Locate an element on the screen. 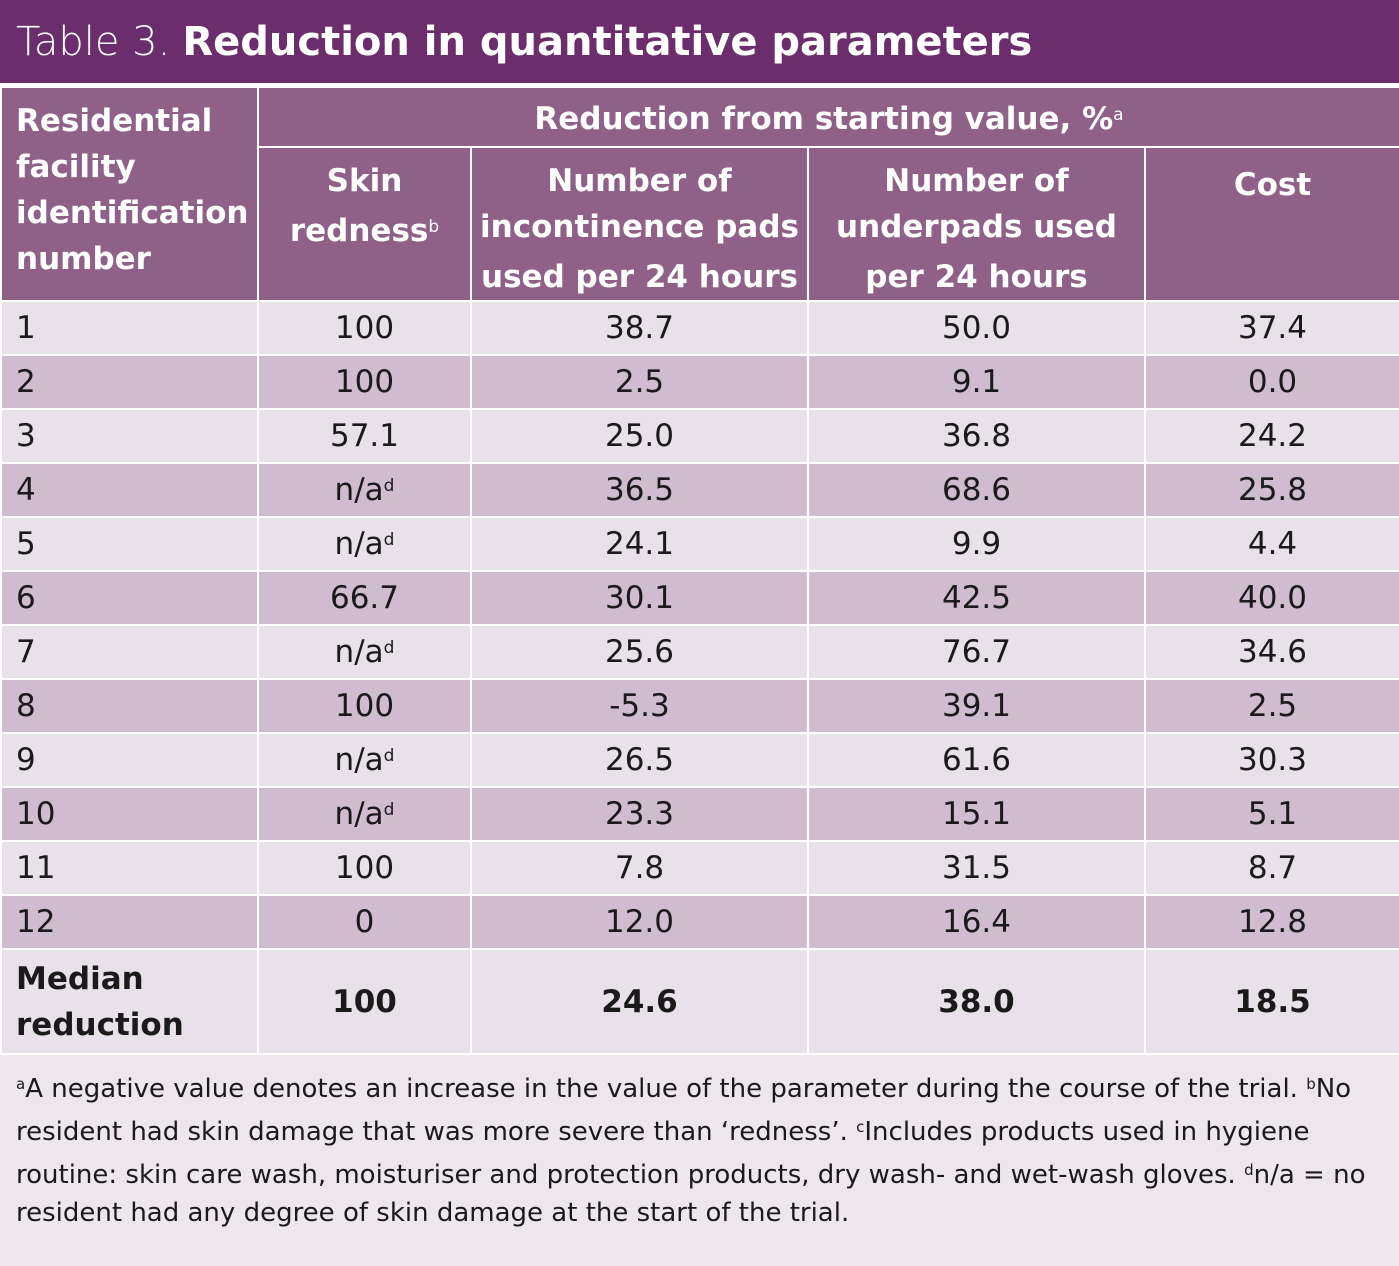 Image resolution: width=1399 pixels, height=1266 pixels. median-pads: 24.6 is located at coordinates (639, 1001).